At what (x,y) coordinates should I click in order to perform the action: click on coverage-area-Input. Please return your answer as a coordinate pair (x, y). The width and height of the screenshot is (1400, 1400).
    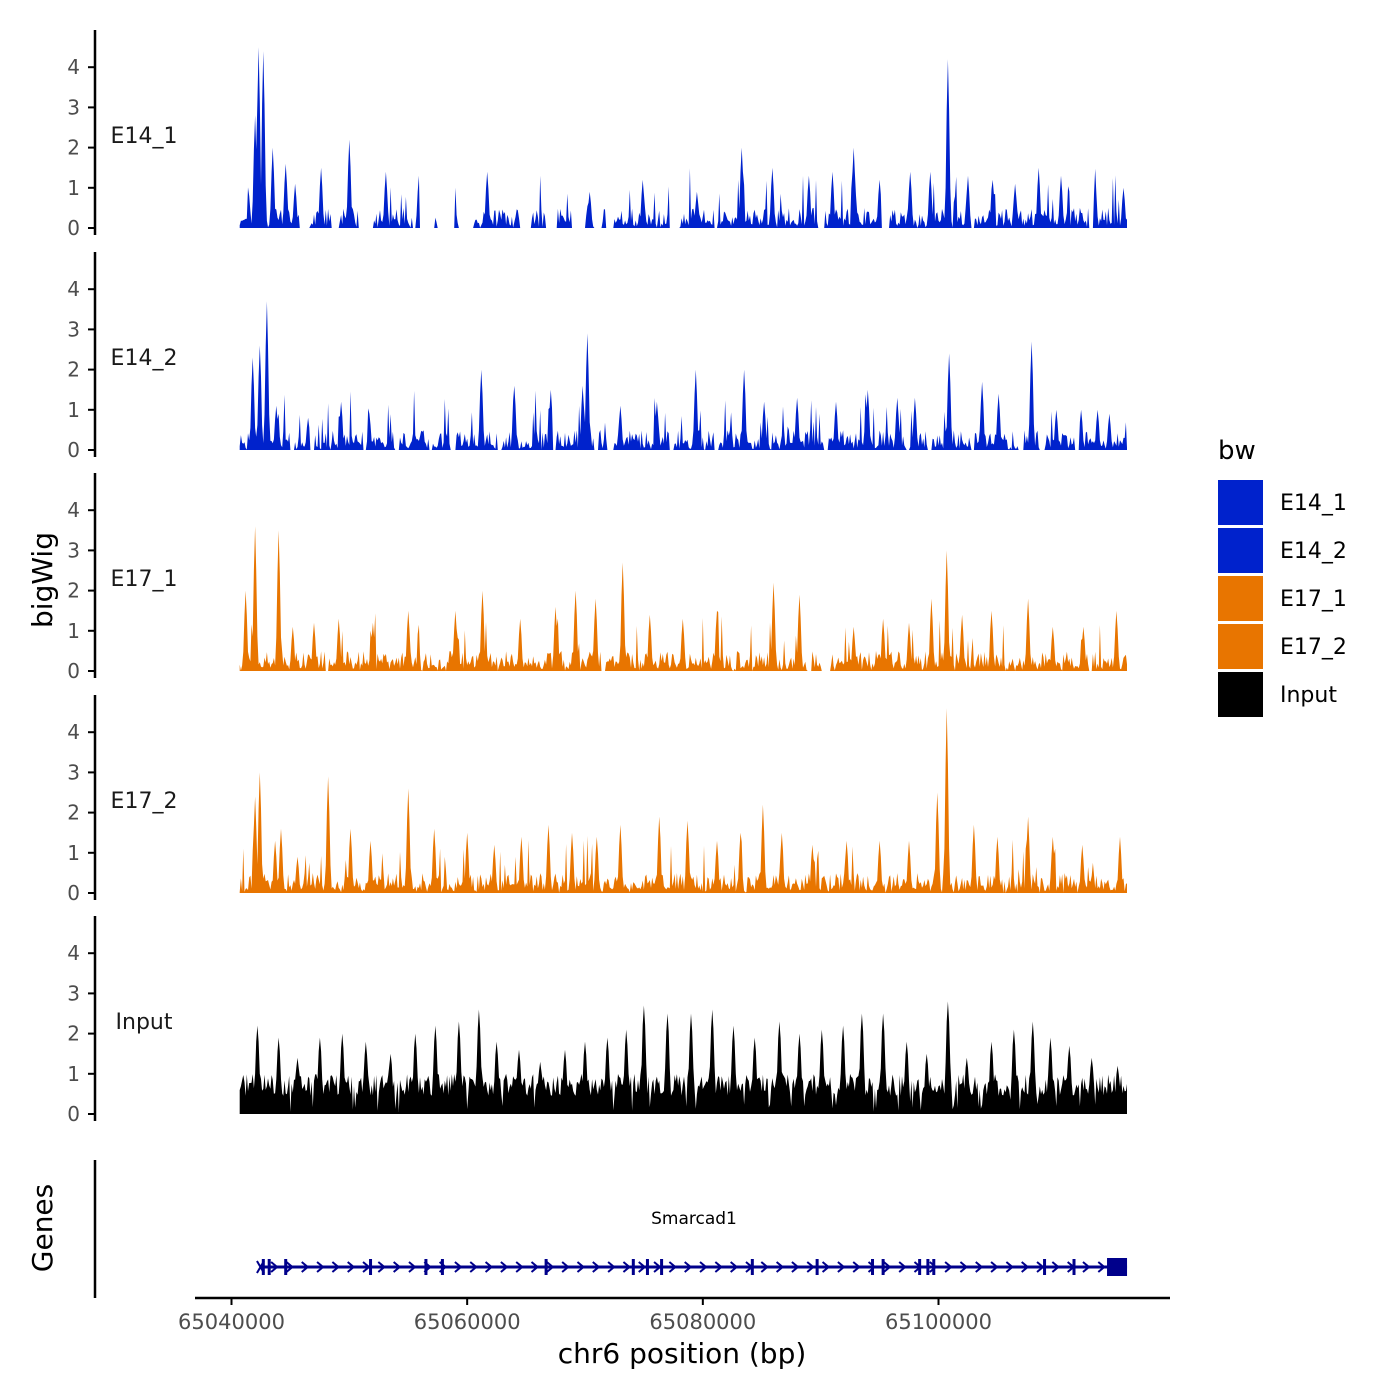
    Looking at the image, I should click on (683, 1057).